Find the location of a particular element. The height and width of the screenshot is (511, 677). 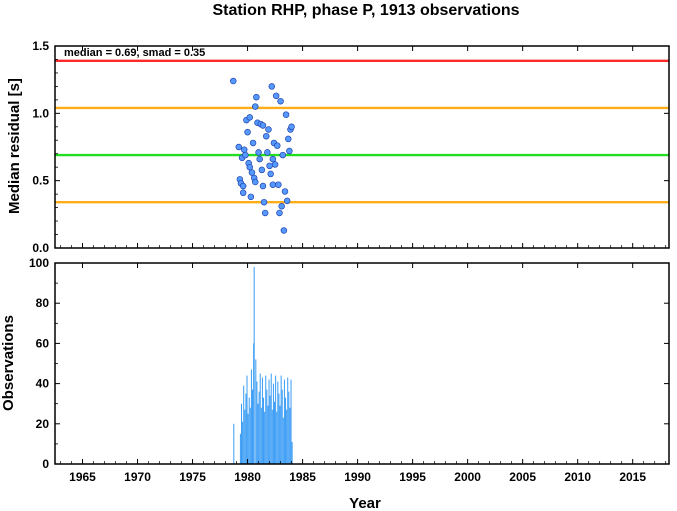

bottom-ytick-label-5: 100 is located at coordinates (39, 263).